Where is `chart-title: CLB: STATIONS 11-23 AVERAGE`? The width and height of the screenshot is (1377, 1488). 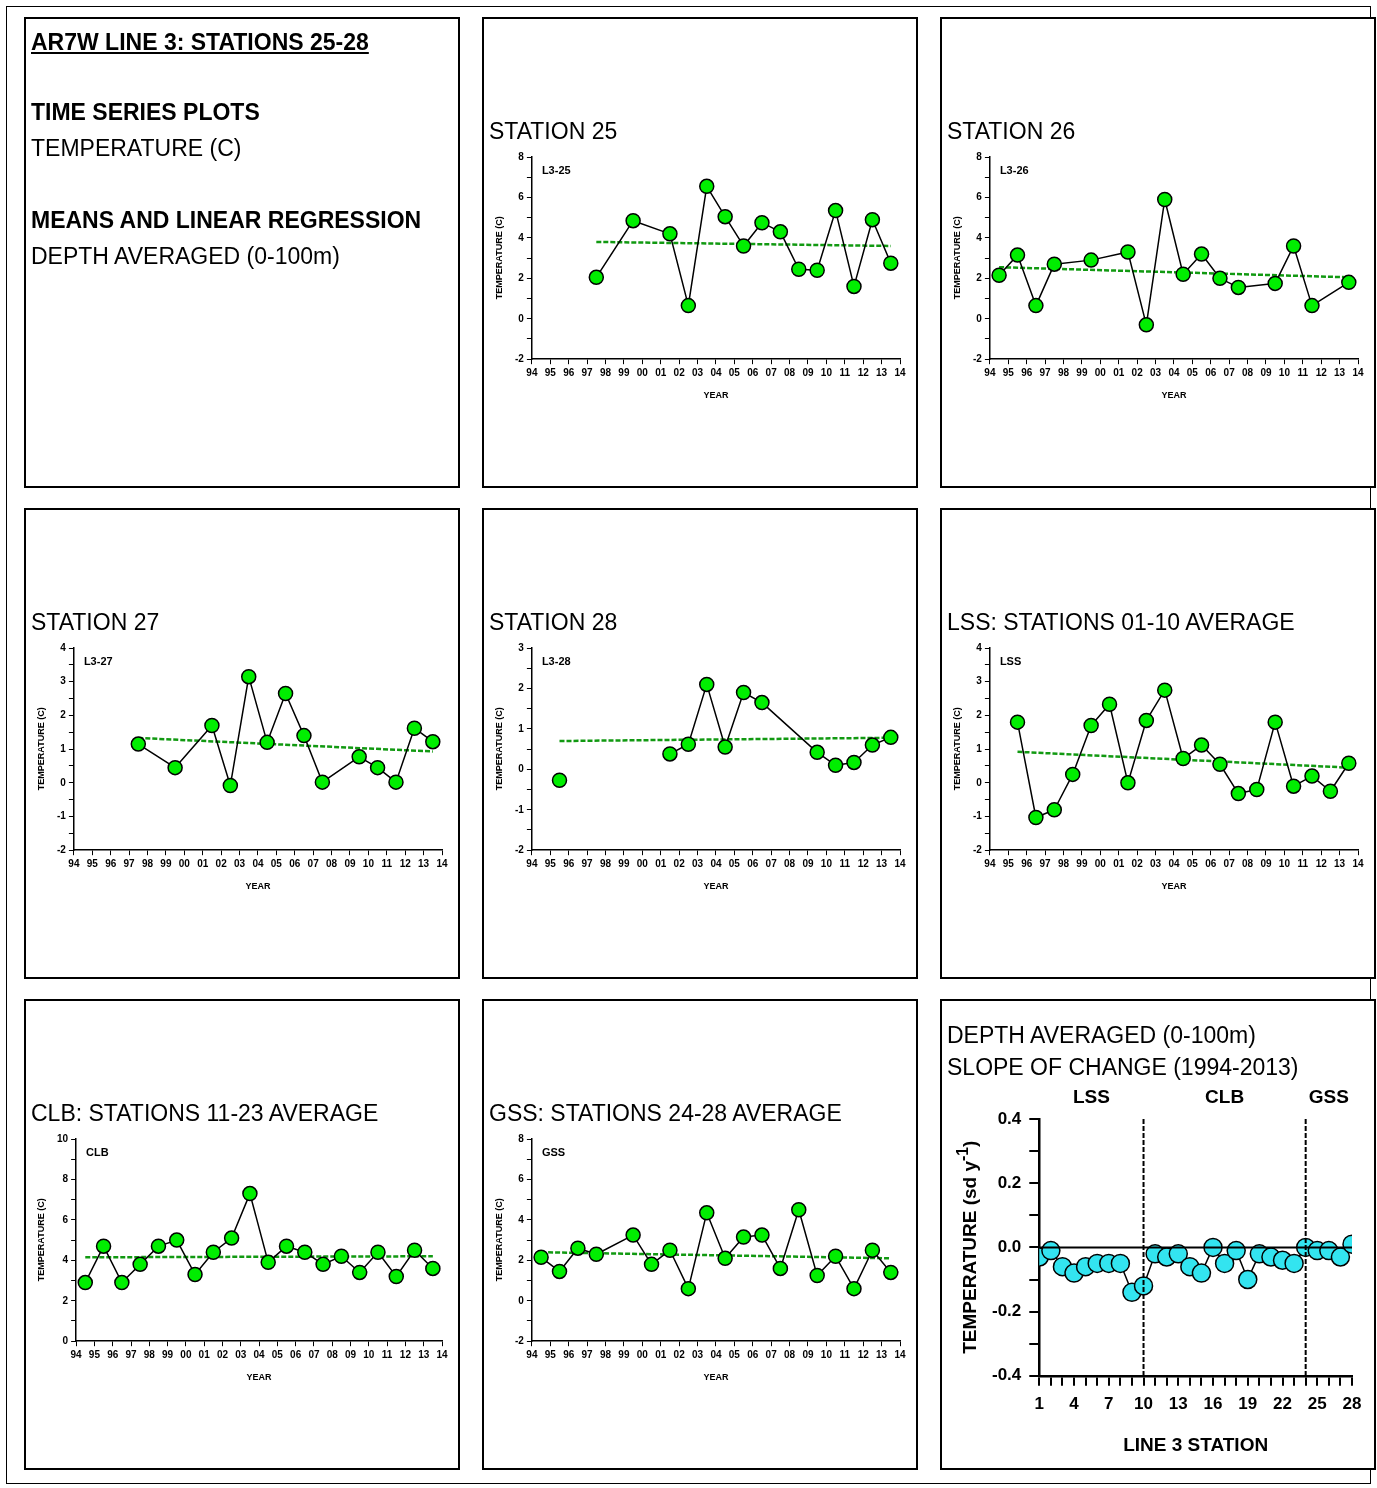 chart-title: CLB: STATIONS 11-23 AVERAGE is located at coordinates (205, 1113).